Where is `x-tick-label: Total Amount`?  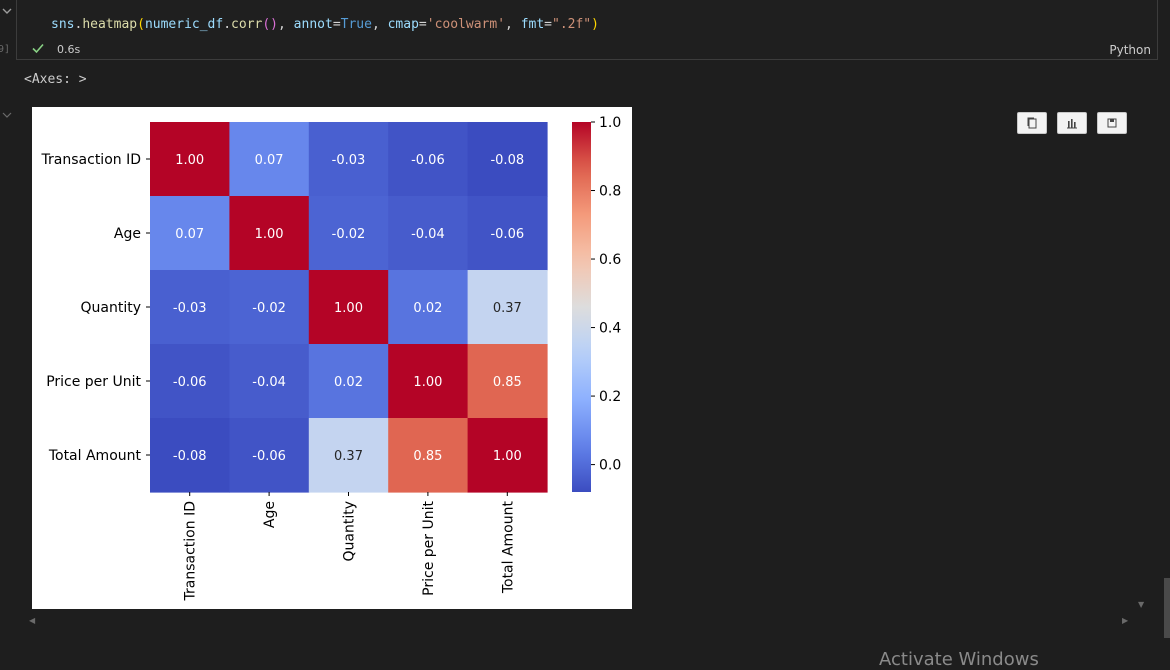
x-tick-label: Total Amount is located at coordinates (508, 547).